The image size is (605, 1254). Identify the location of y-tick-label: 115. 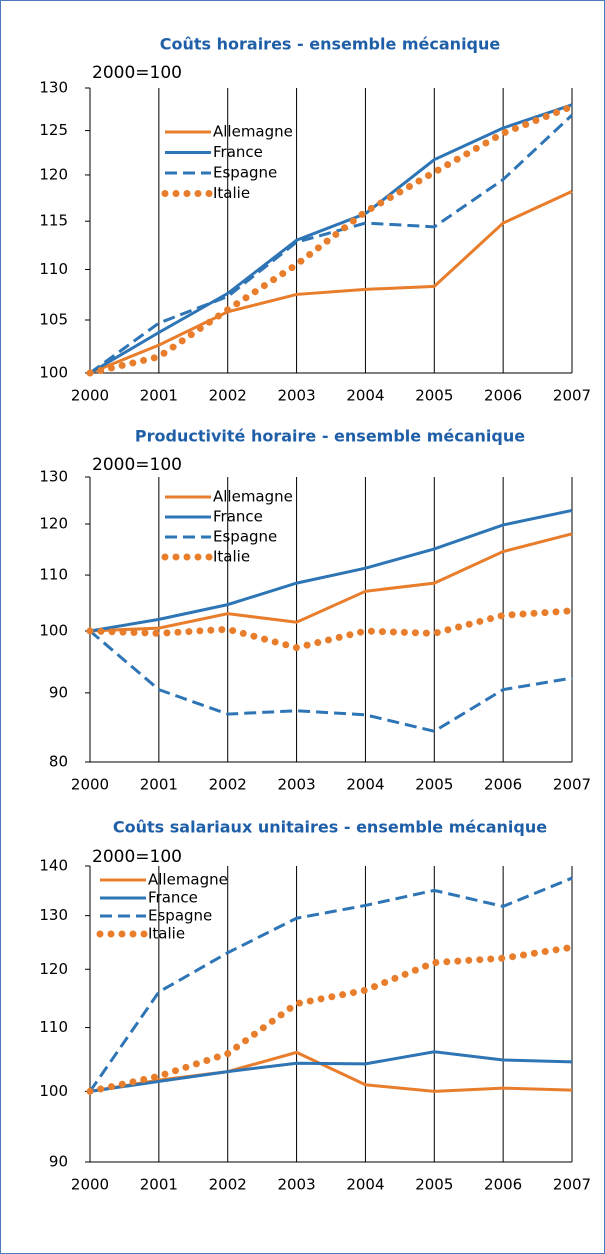
(53, 221).